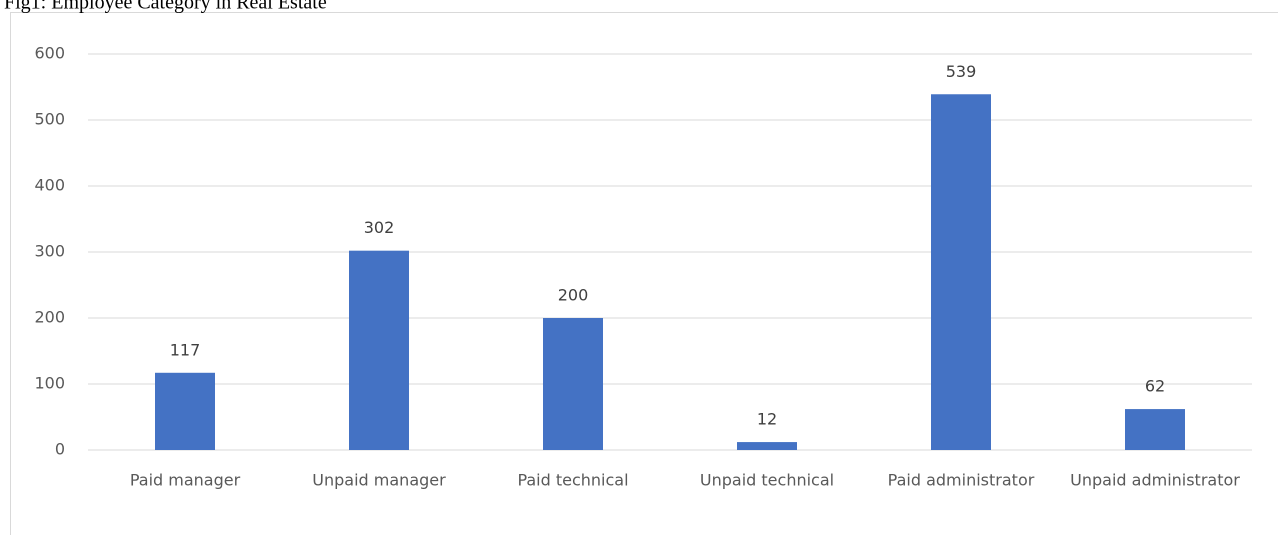 The width and height of the screenshot is (1278, 535). Describe the element at coordinates (49, 53) in the screenshot. I see `y-tick-label: 600` at that location.